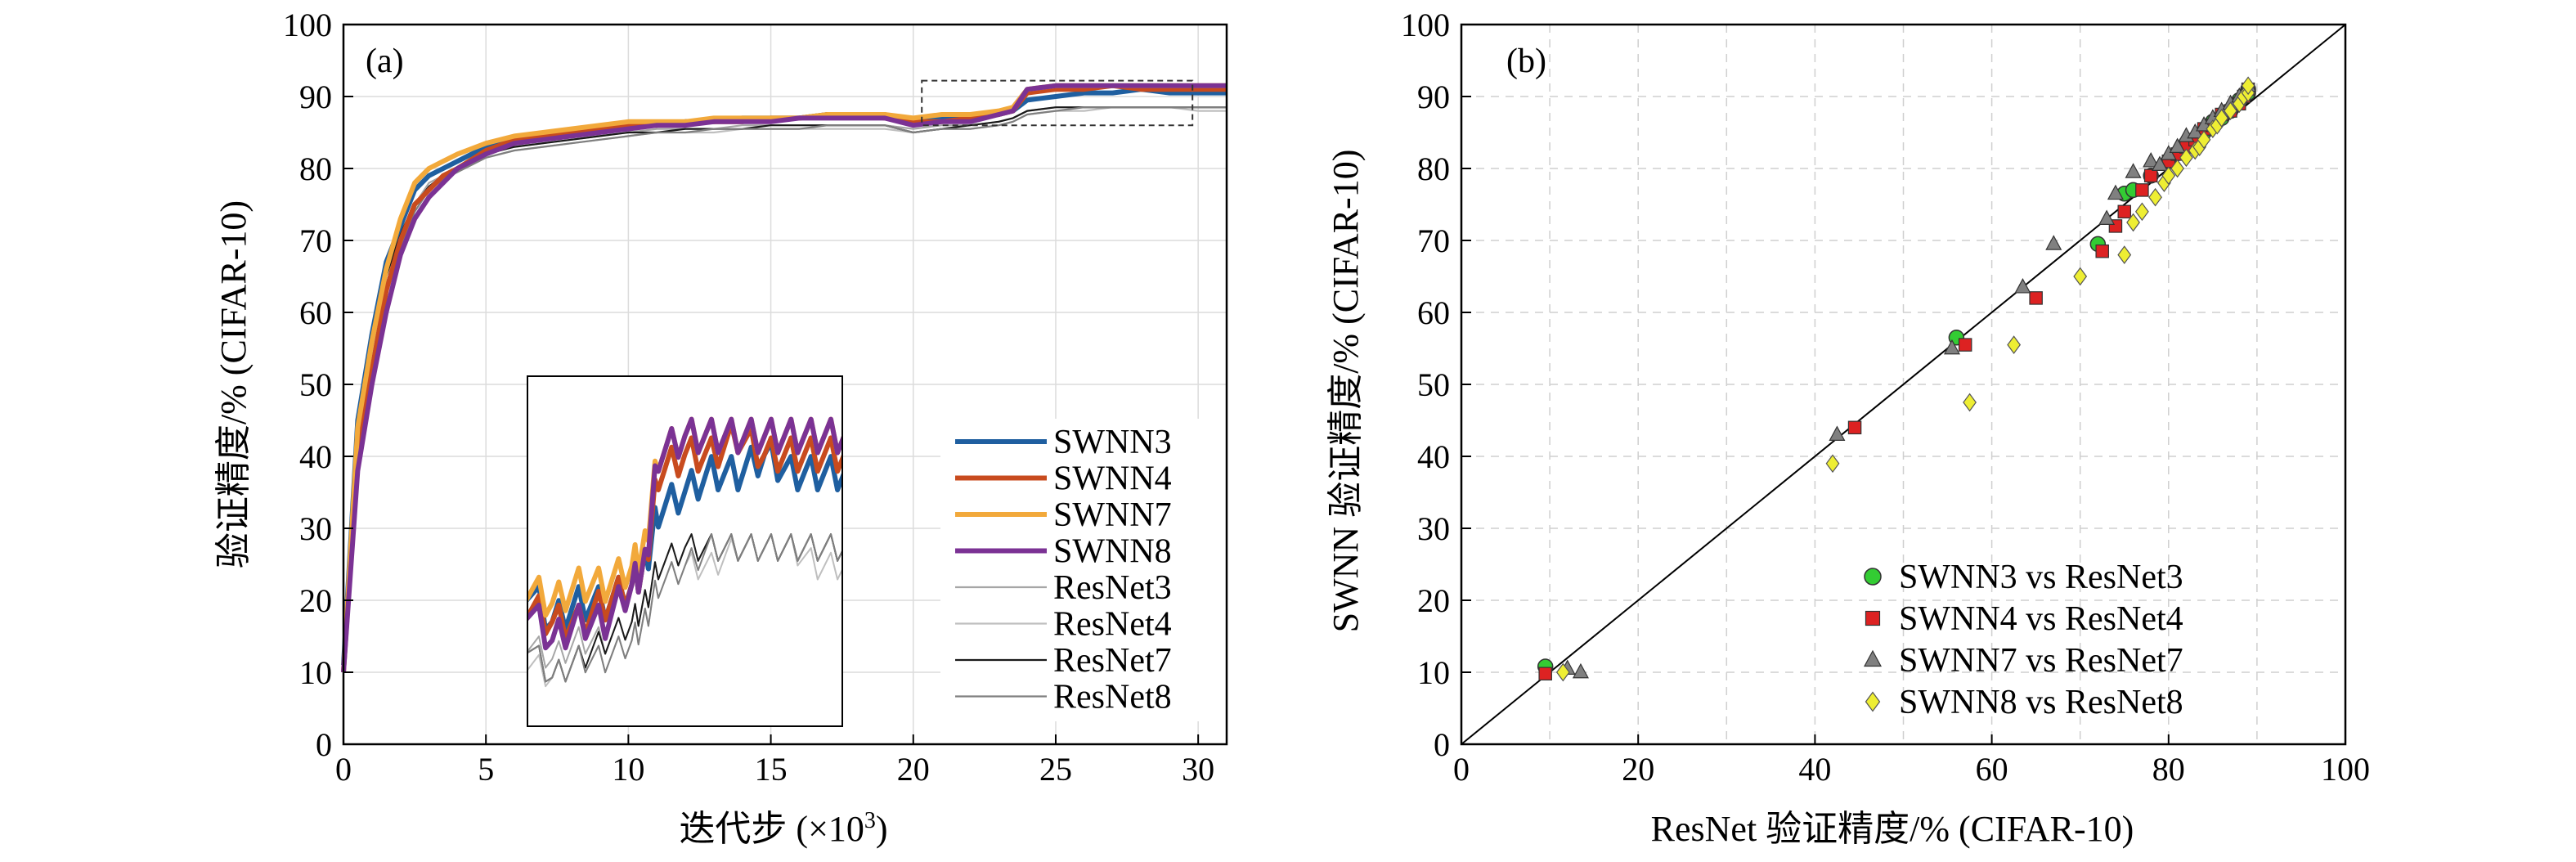 The image size is (2576, 862). Describe the element at coordinates (1112, 515) in the screenshot. I see `legend-label-swnn7: SWNN7` at that location.